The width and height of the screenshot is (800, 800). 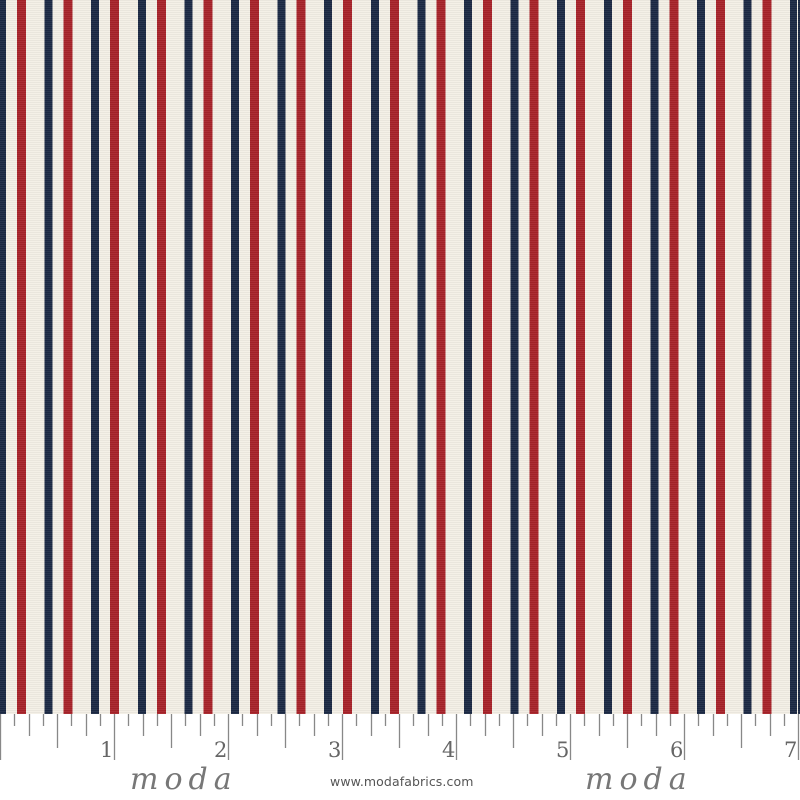 I want to click on moda-logo-right: moda, so click(x=639, y=779).